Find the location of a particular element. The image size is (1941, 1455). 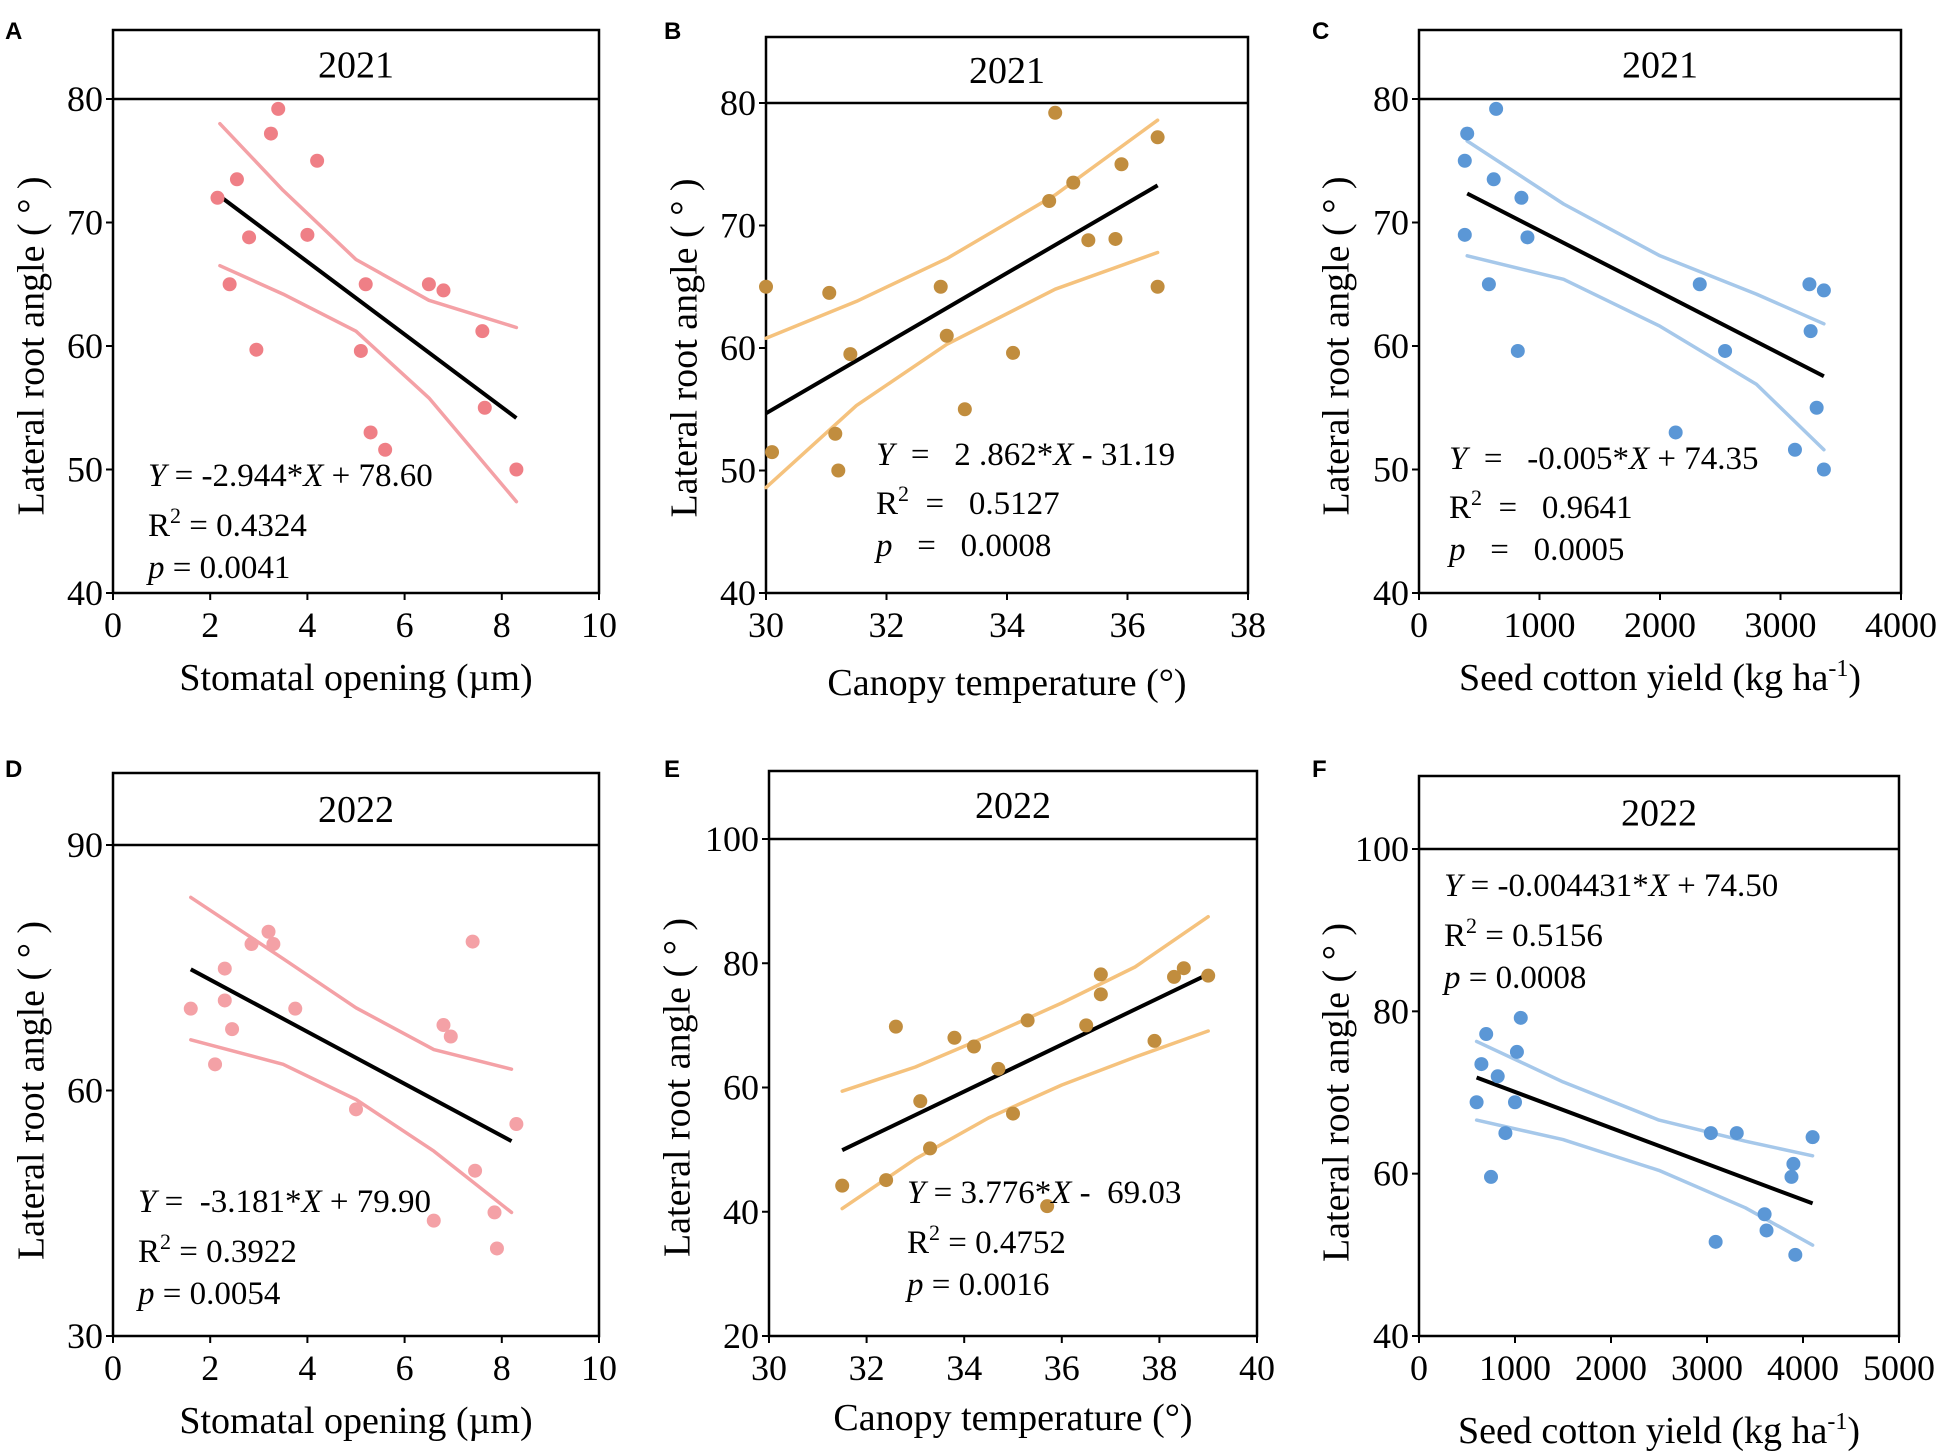

strip-year-label: 2022 is located at coordinates (1659, 814).